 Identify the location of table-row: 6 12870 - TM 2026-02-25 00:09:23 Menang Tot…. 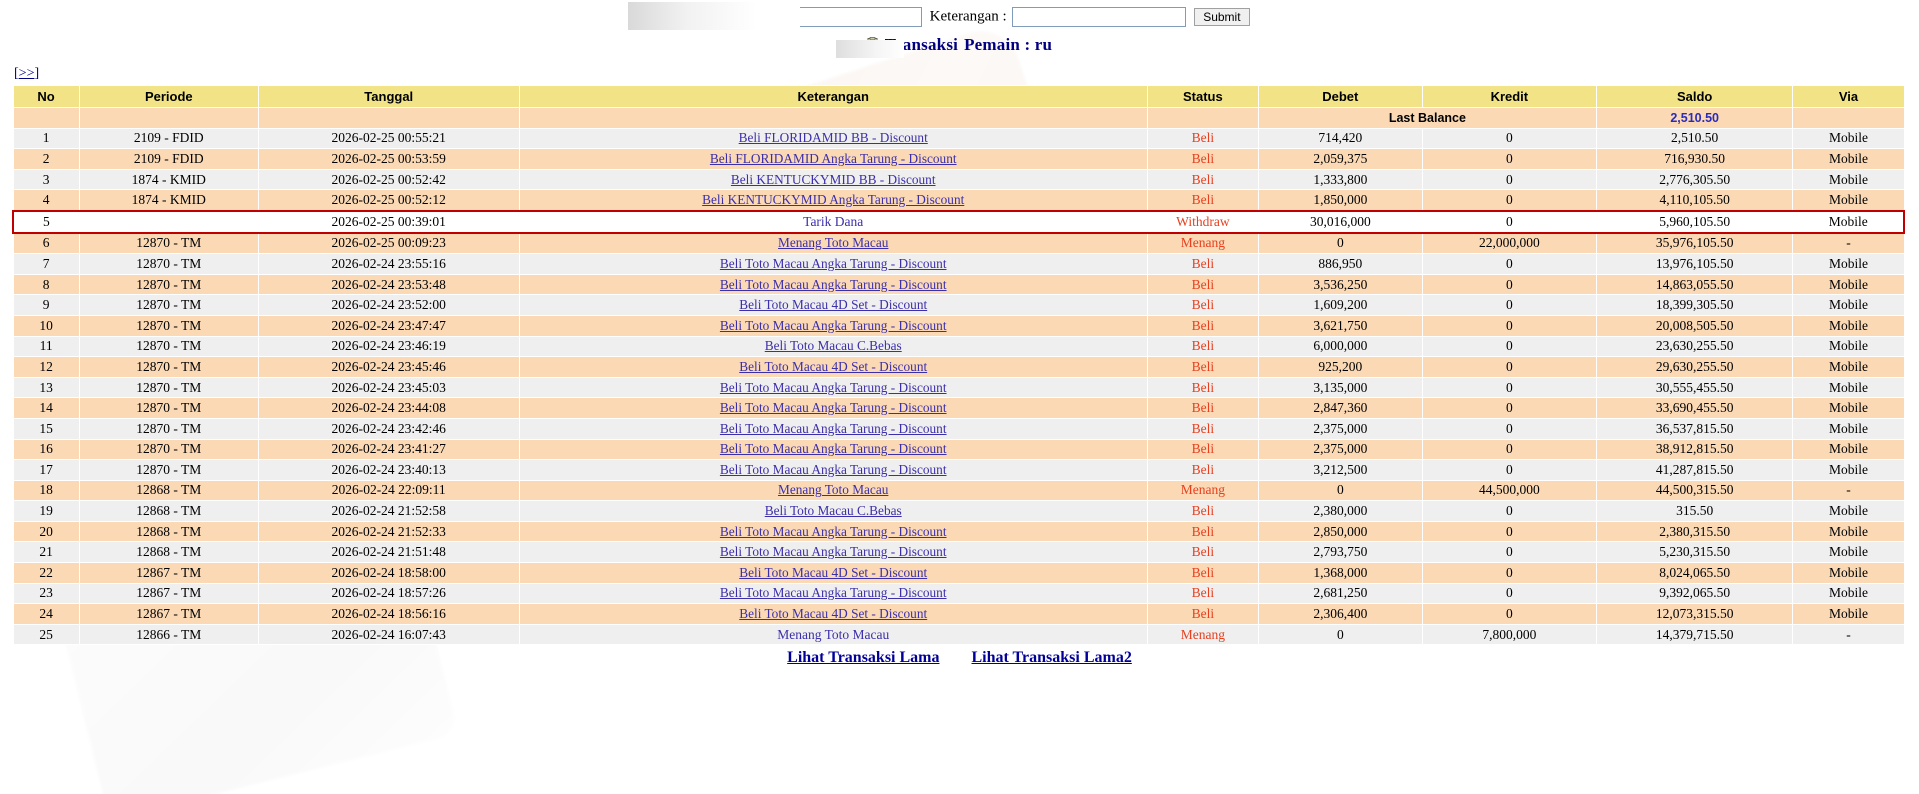
(958, 243).